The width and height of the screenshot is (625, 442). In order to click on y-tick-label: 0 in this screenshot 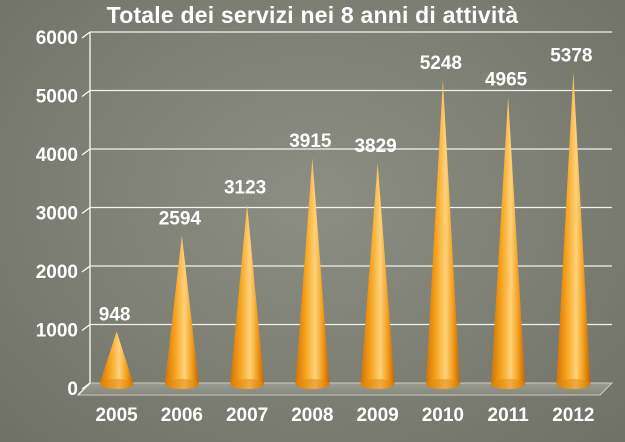, I will do `click(72, 389)`.